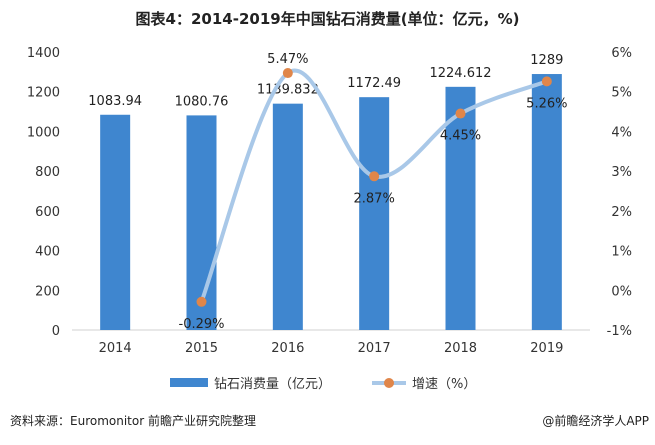  I want to click on growth-value-label: -0.29%, so click(202, 324).